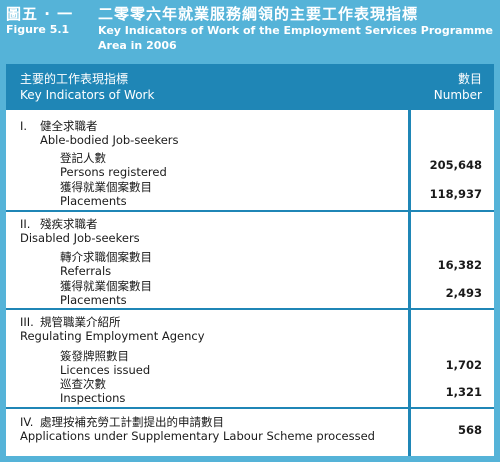  What do you see at coordinates (106, 257) in the screenshot?
I see `section-2-item-1-zh: 轉介求職個案數目` at bounding box center [106, 257].